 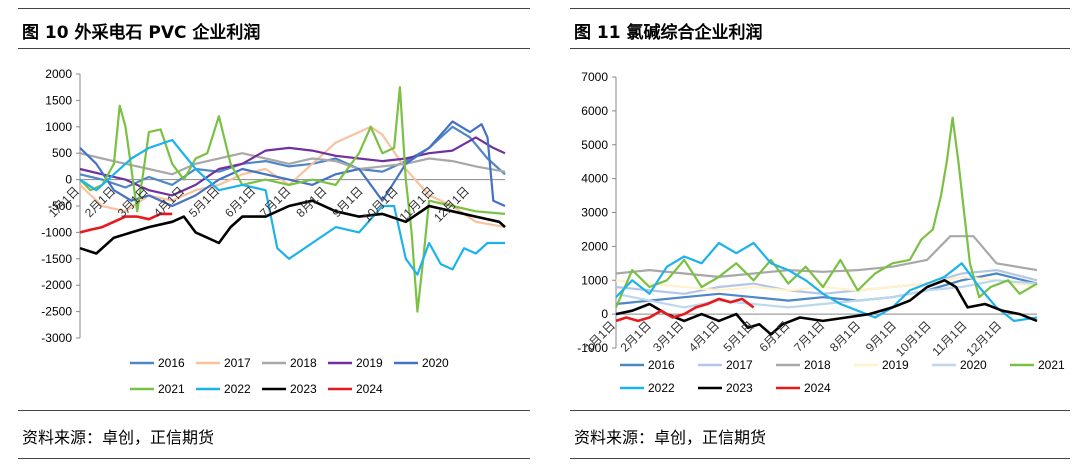 I want to click on x-tick-label: 7月1日, so click(x=809, y=336).